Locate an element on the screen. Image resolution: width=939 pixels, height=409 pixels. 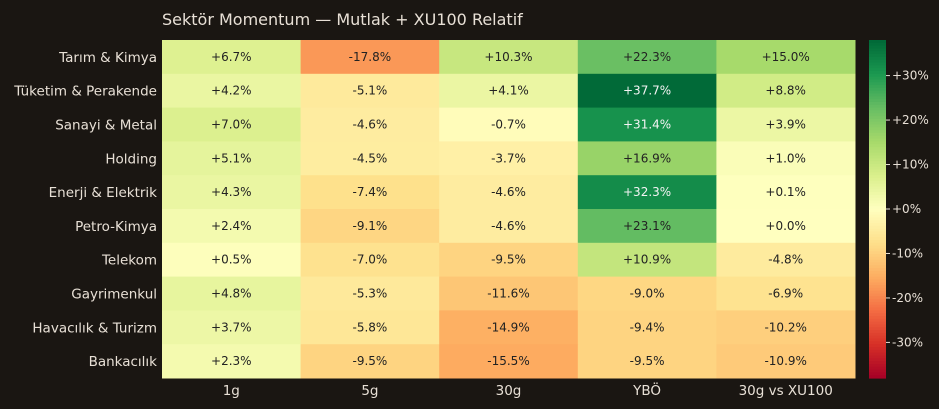
column-labels: 1g 5g 30g YBÖ 30g vs XU100 is located at coordinates (528, 390).